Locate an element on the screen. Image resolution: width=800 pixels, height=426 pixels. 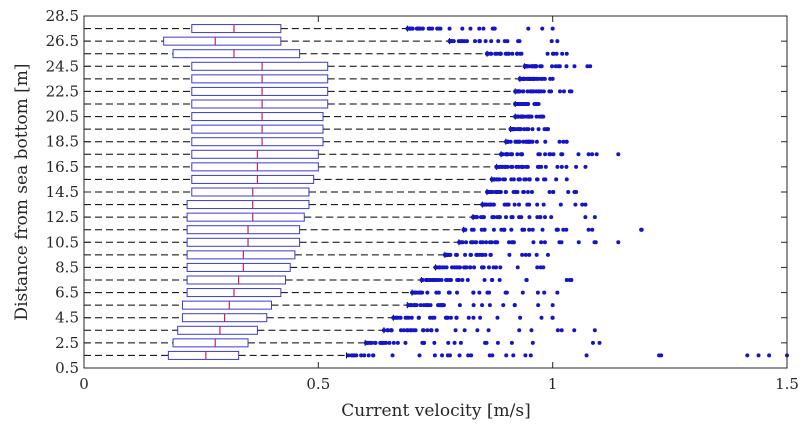
y-tick-label: 16.5 is located at coordinates (62, 167).